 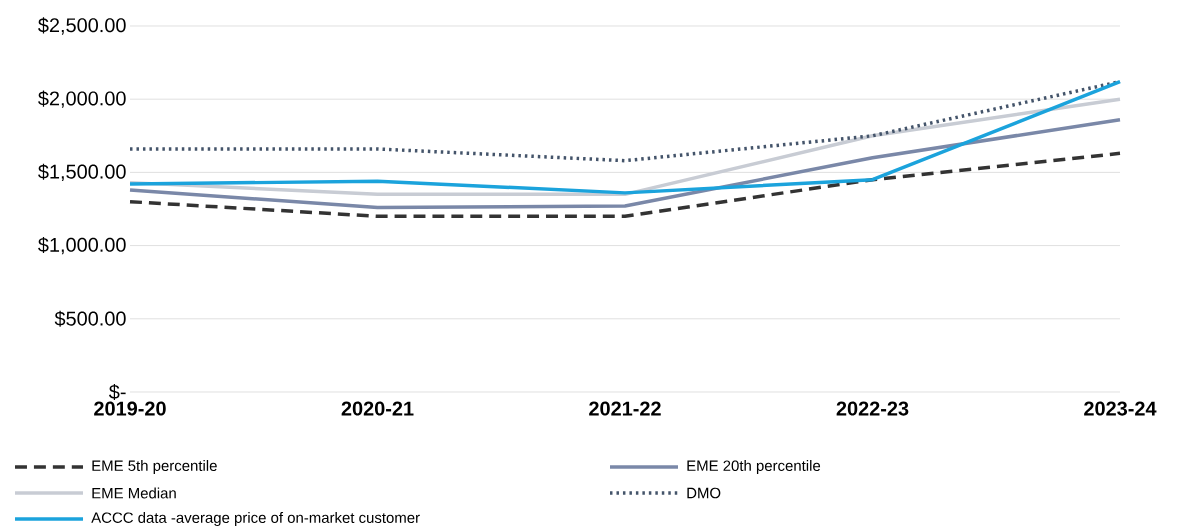 I want to click on y-tick-label: $2,000.00, so click(x=82, y=99).